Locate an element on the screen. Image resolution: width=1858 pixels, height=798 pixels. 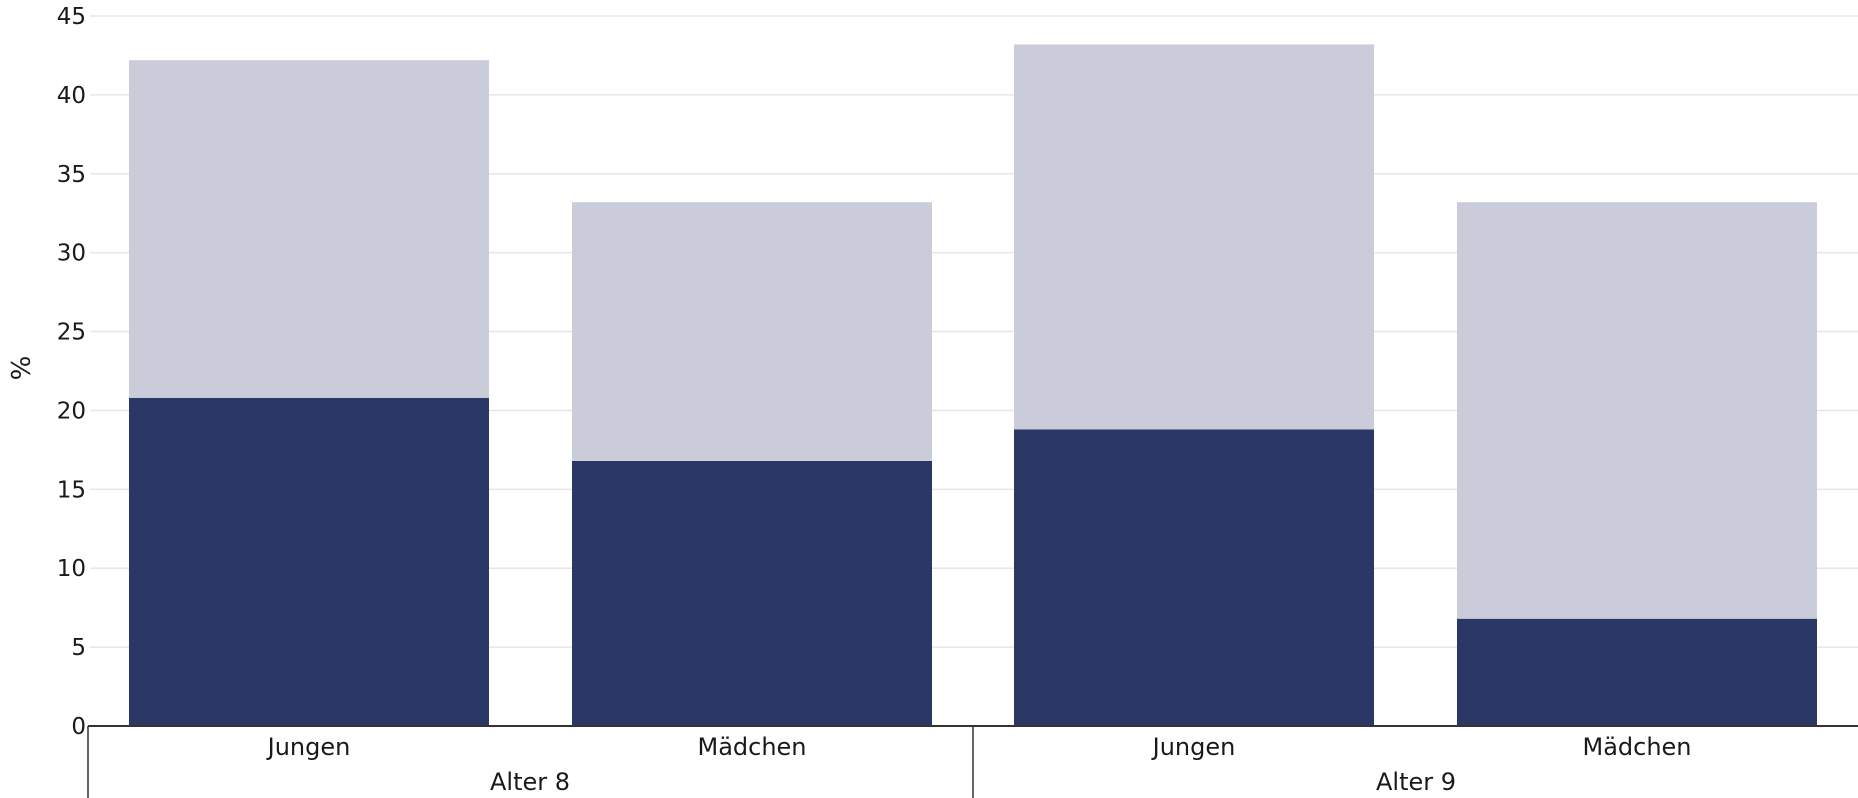
y-tick-label: 0 is located at coordinates (78, 727).